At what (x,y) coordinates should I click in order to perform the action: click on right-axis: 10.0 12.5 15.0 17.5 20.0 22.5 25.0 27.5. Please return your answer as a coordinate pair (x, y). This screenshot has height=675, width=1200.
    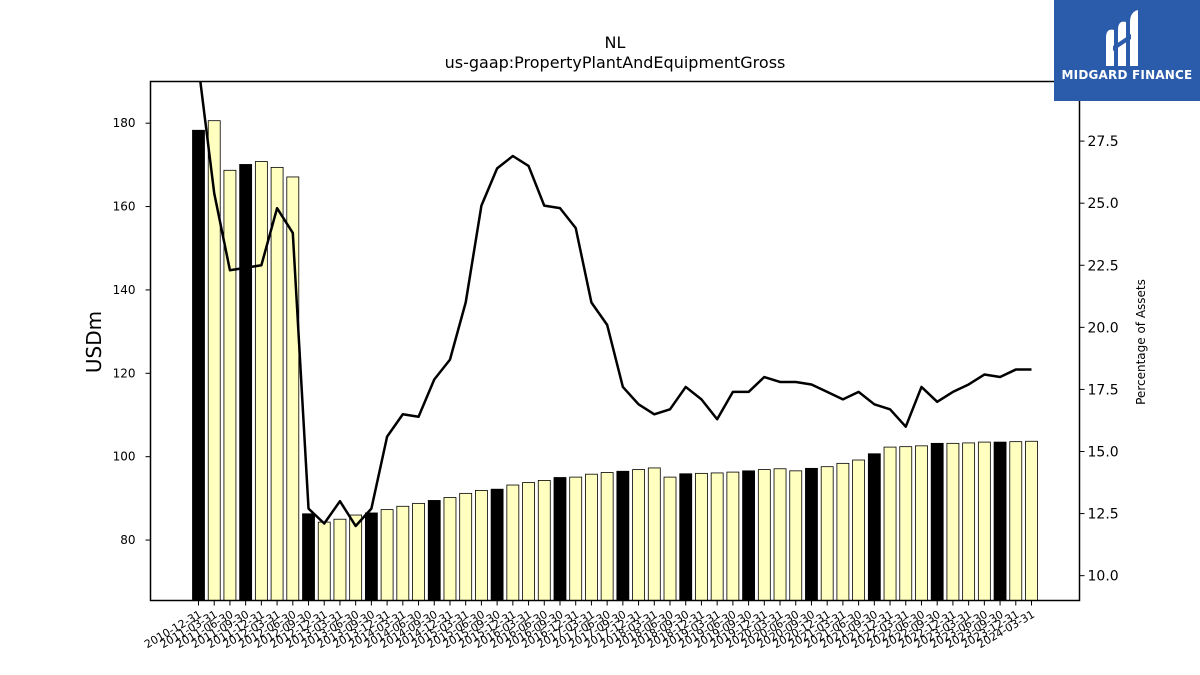
    Looking at the image, I should click on (1099, 359).